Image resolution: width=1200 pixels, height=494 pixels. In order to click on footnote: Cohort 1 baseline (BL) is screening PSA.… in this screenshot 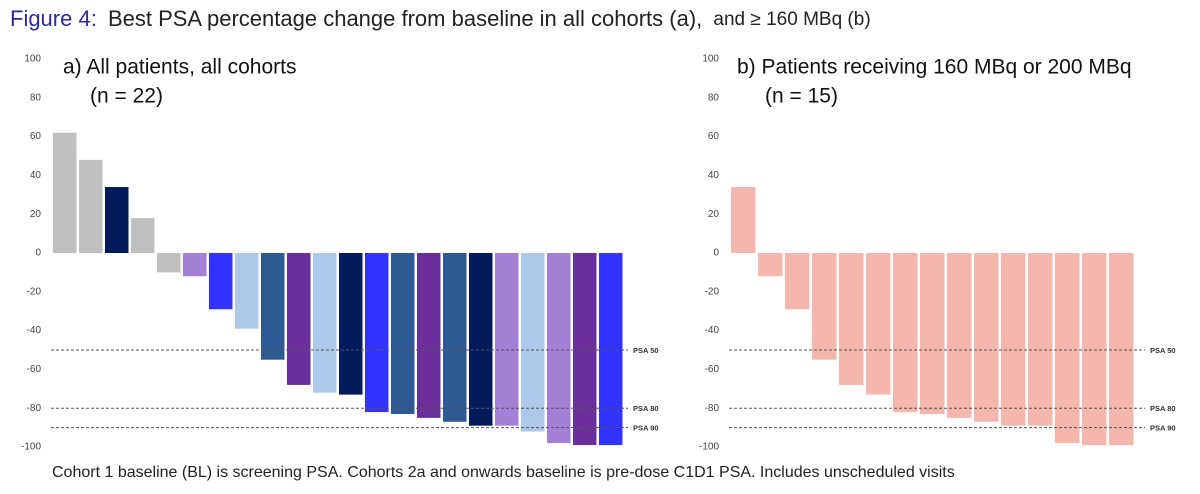, I will do `click(503, 472)`.